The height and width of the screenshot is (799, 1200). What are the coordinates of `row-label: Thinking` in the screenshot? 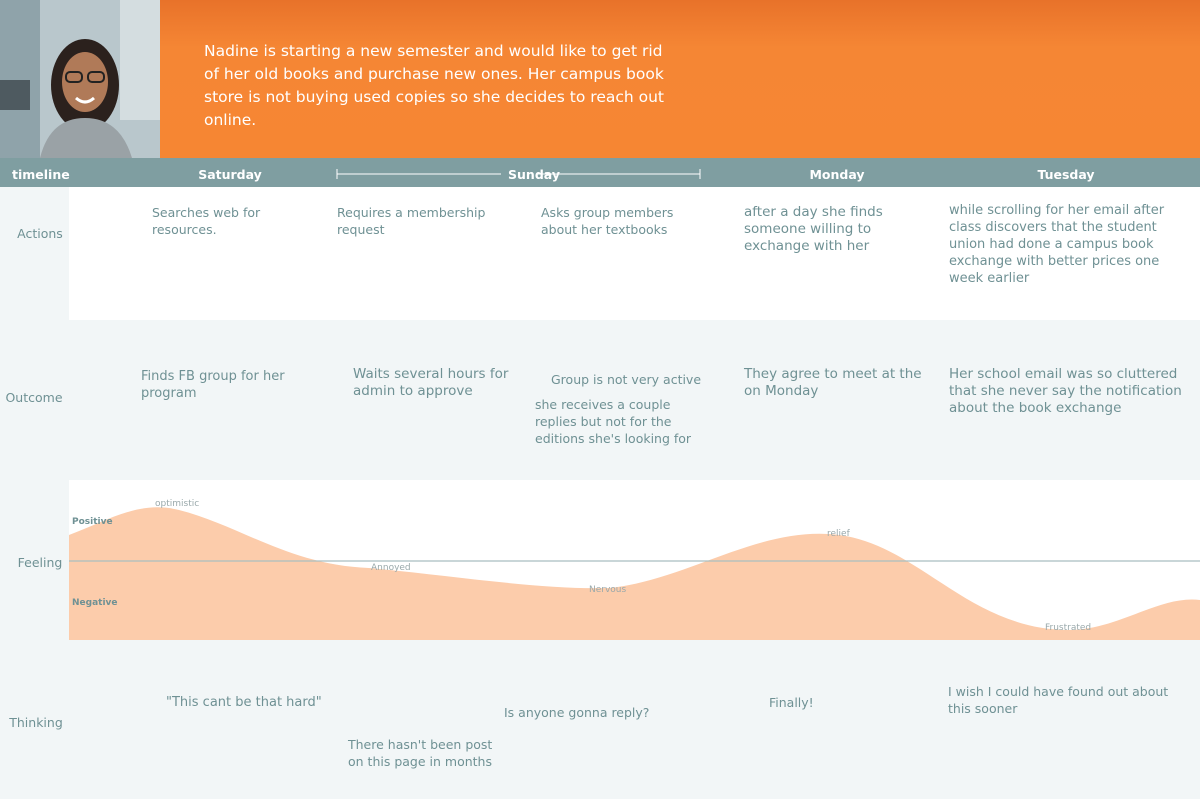 It's located at (36, 722).